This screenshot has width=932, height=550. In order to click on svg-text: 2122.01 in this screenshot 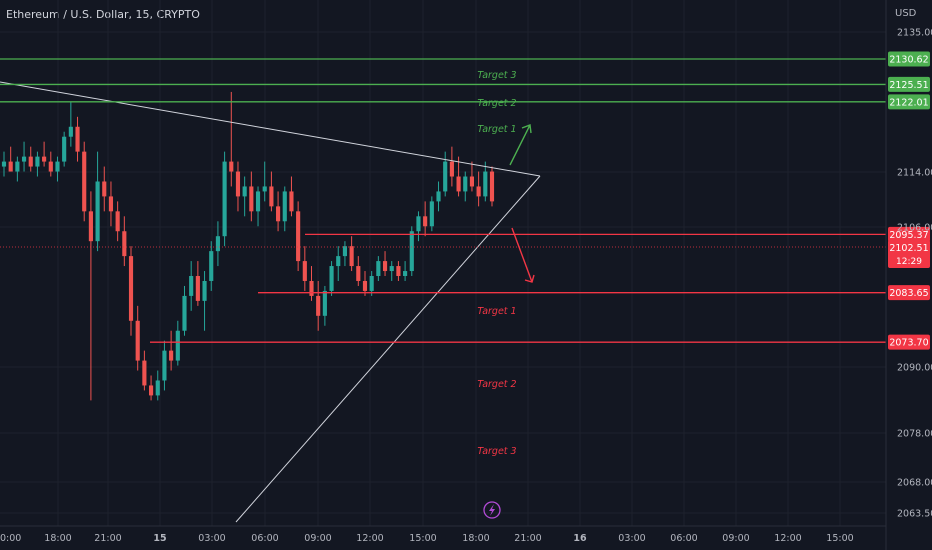, I will do `click(908, 102)`.